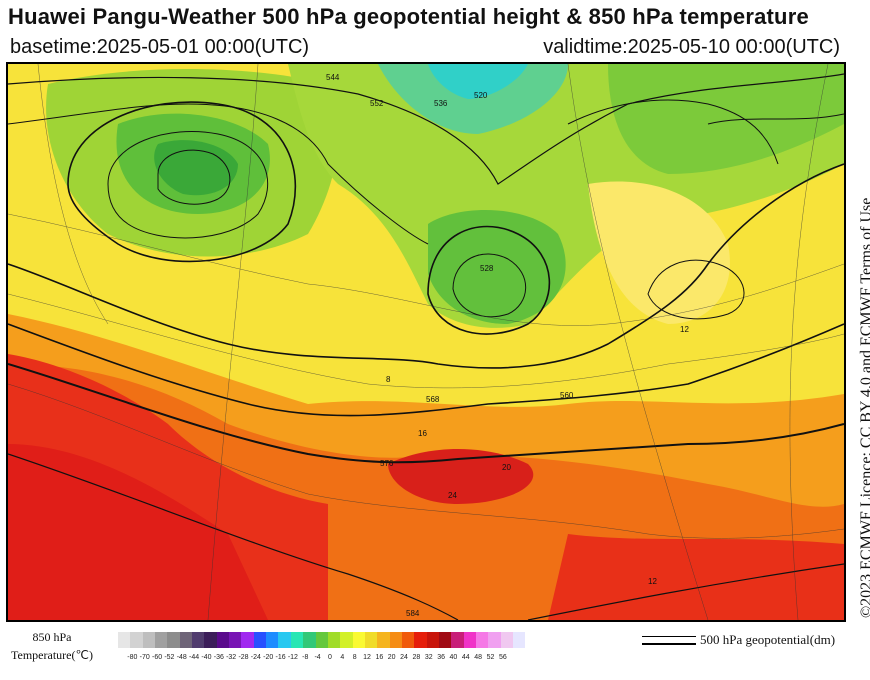  I want to click on scale-tick-label: -20, so click(268, 657).